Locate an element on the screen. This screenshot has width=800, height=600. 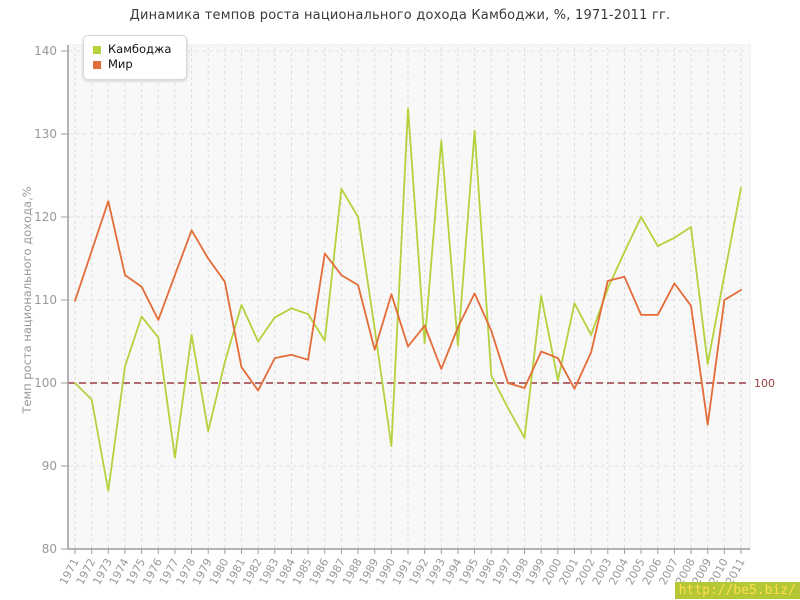
legend-swatch-cambodia-icon is located at coordinates (97, 49).